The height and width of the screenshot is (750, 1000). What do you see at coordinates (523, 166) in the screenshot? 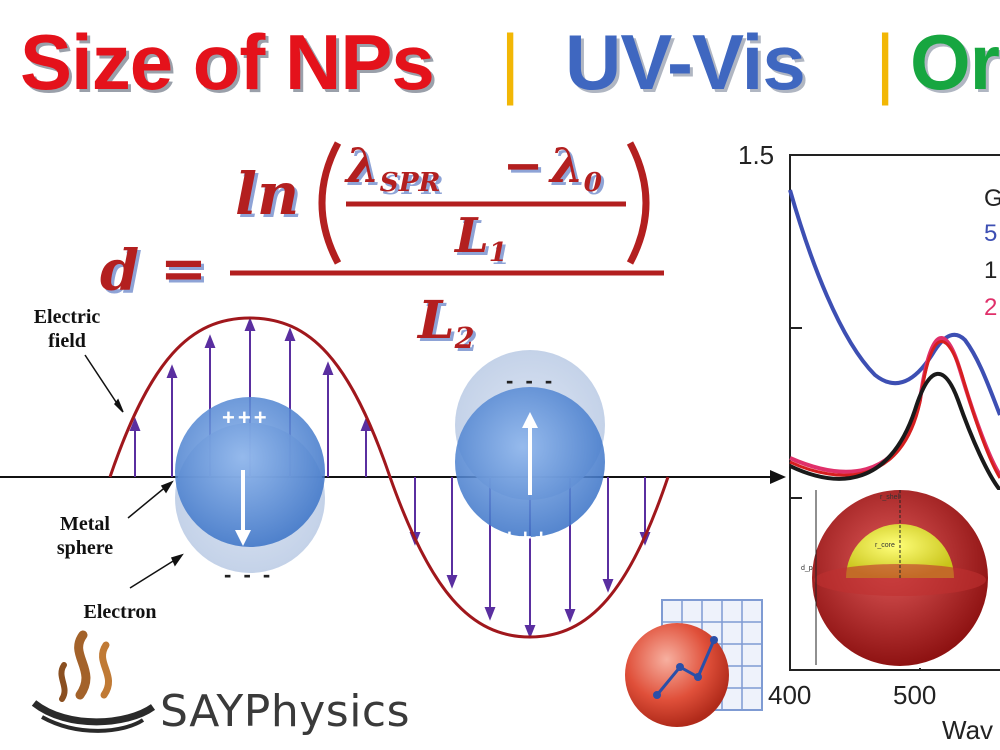
I see `formula-minus: −` at bounding box center [523, 166].